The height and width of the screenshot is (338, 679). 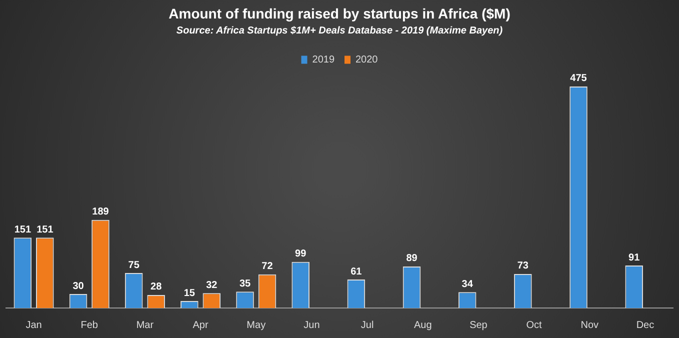 I want to click on x-tick-label: Apr, so click(x=200, y=325).